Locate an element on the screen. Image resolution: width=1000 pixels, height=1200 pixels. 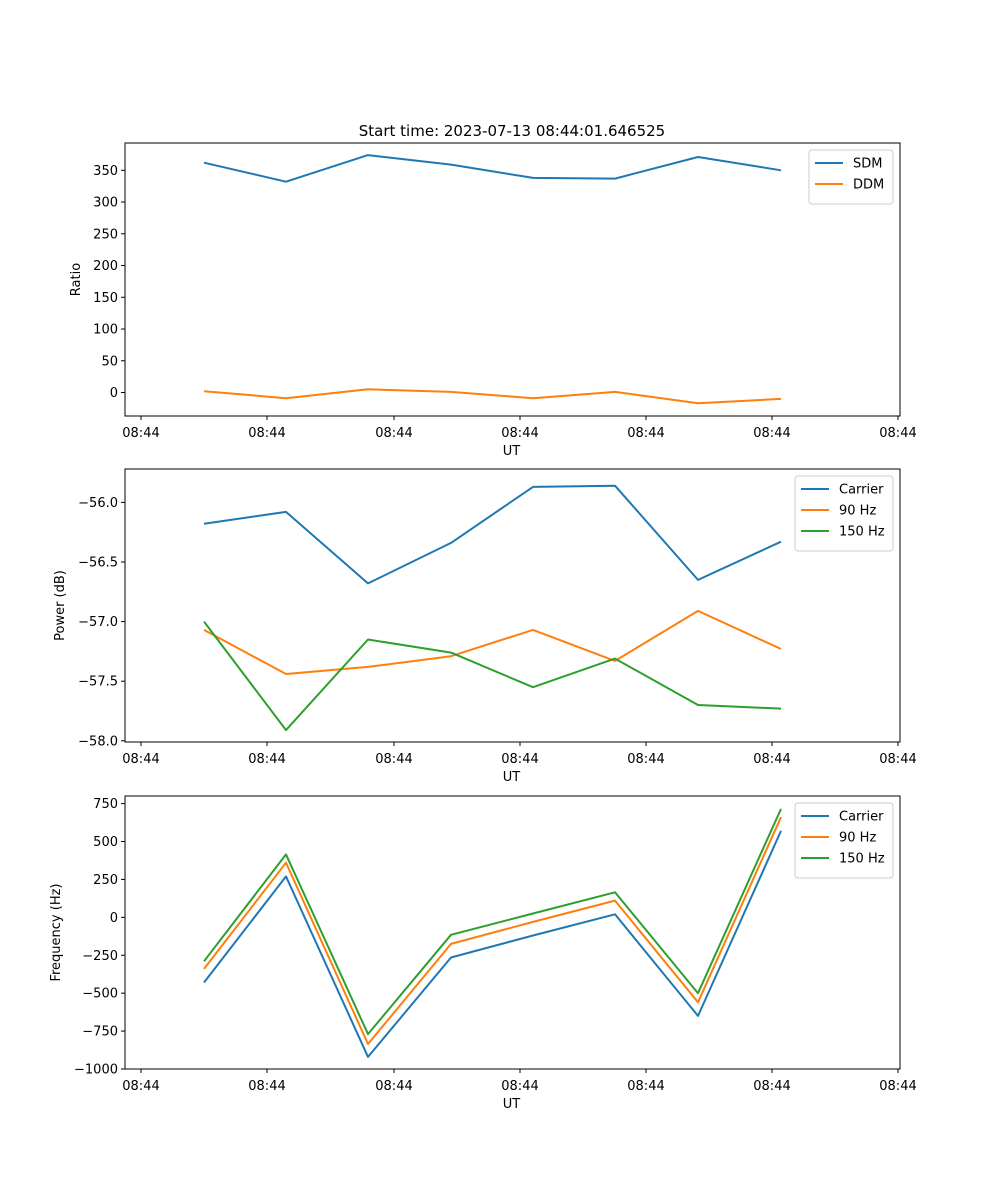
y-axis-label: Ratio is located at coordinates (76, 279).